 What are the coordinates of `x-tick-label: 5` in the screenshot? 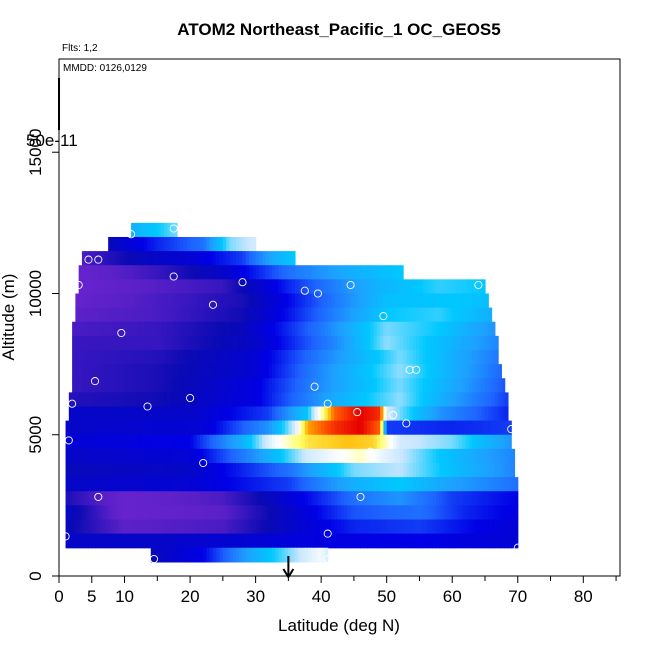 It's located at (91, 596).